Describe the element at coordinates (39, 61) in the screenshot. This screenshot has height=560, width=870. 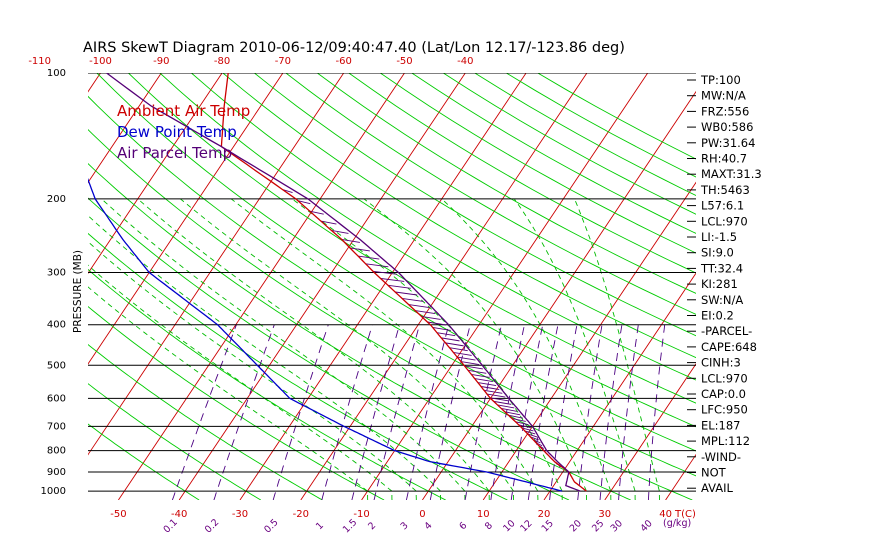
I see `top-temperature-tick-label: -110` at that location.